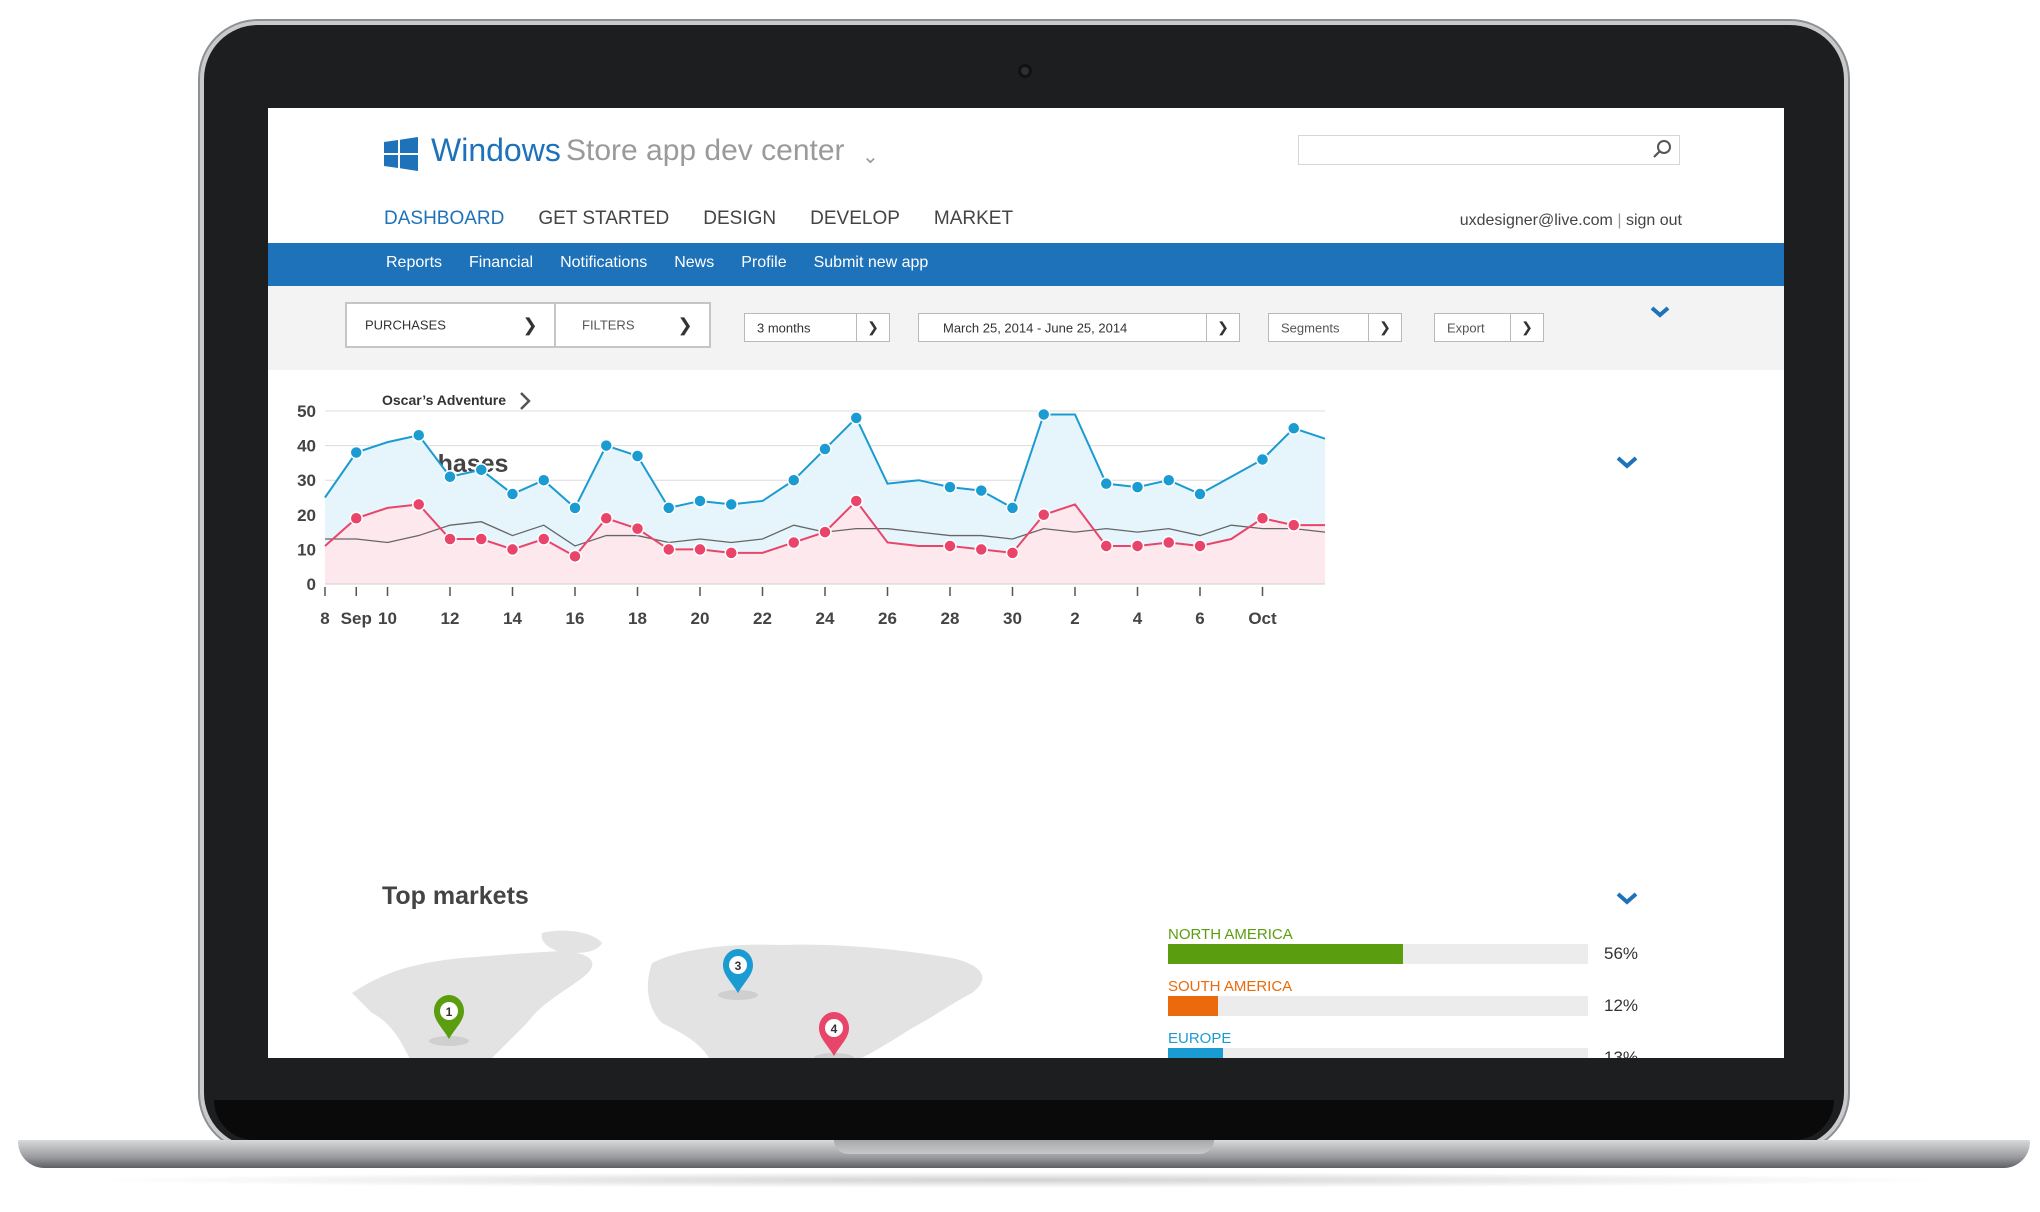  What do you see at coordinates (604, 262) in the screenshot?
I see `sub-nav-item-notifications: Notifications` at bounding box center [604, 262].